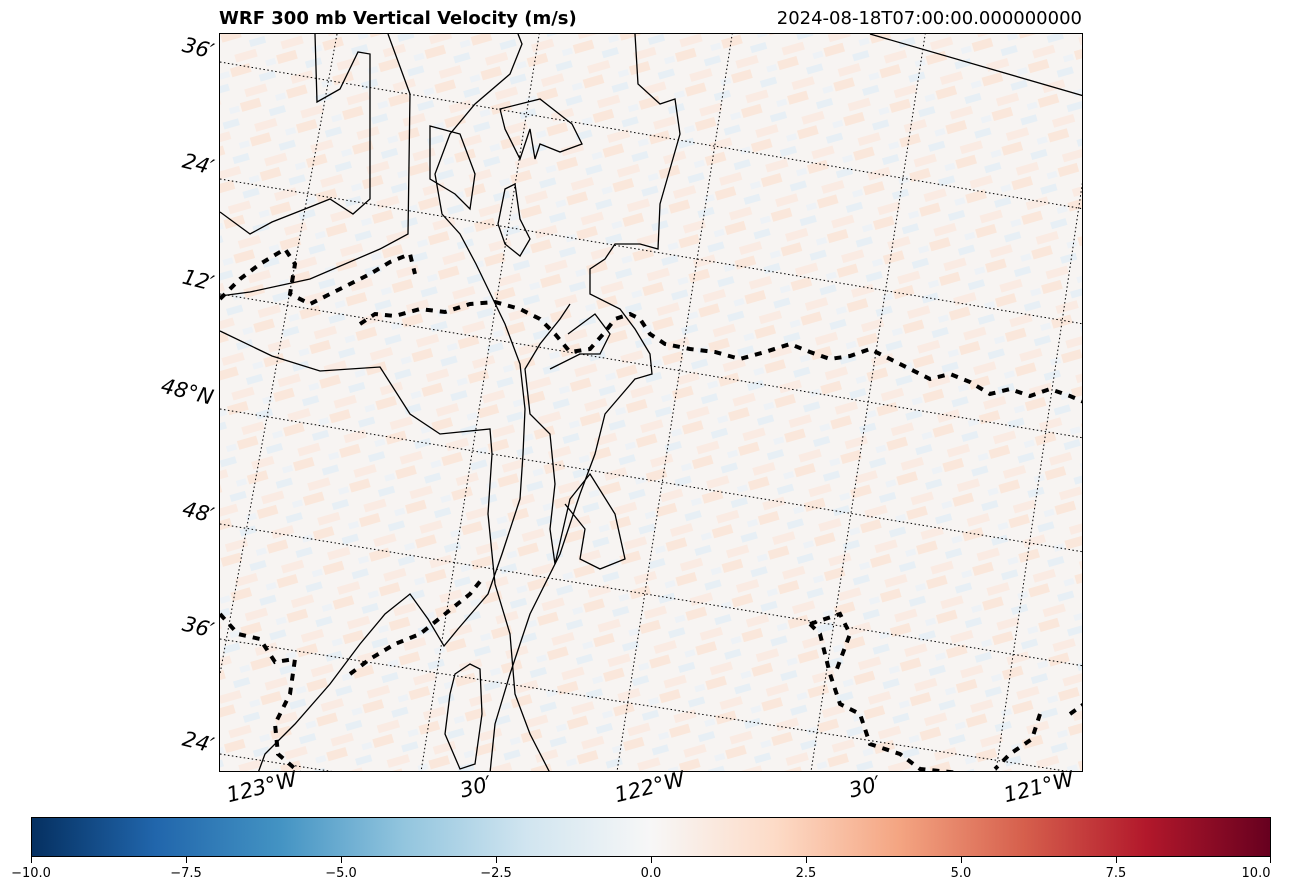  I want to click on lon-label: 123°W, so click(262, 787).